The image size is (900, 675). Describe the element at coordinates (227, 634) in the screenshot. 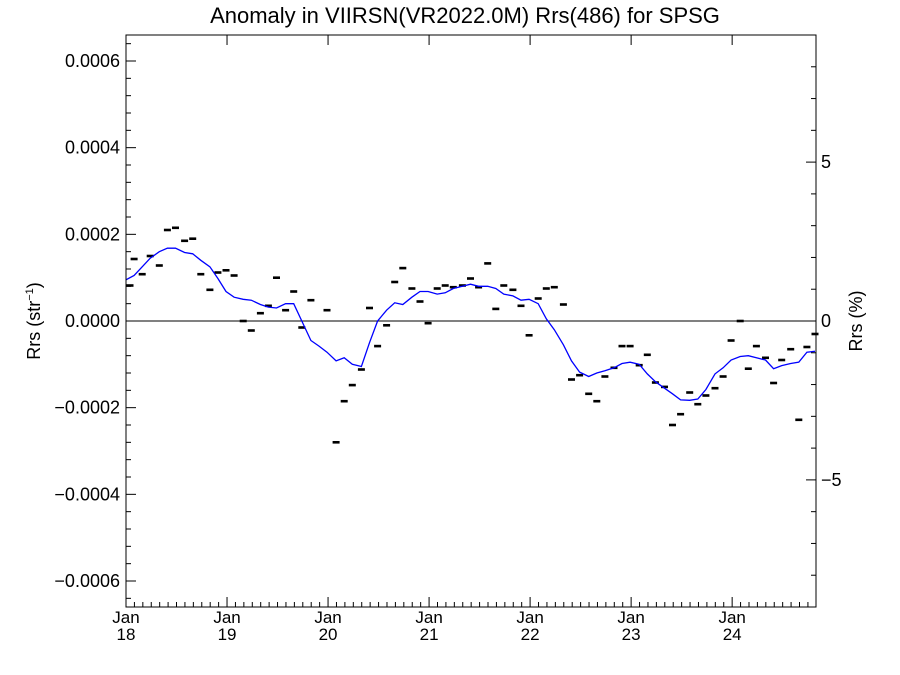

I see `x-tick-year-label: 19` at that location.